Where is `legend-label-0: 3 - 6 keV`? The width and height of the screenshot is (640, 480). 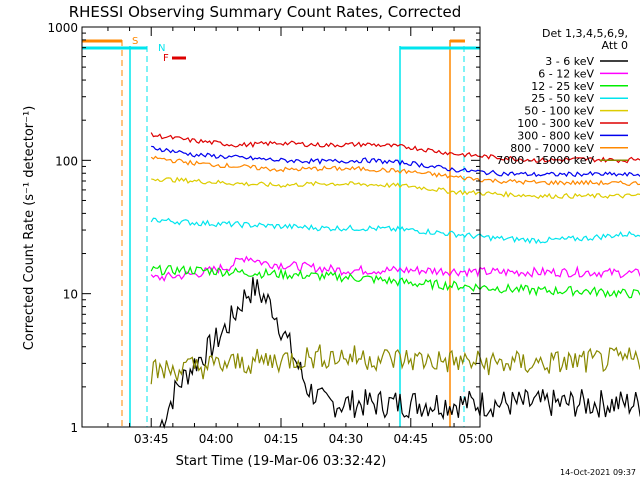
legend-label-0: 3 - 6 keV is located at coordinates (569, 61).